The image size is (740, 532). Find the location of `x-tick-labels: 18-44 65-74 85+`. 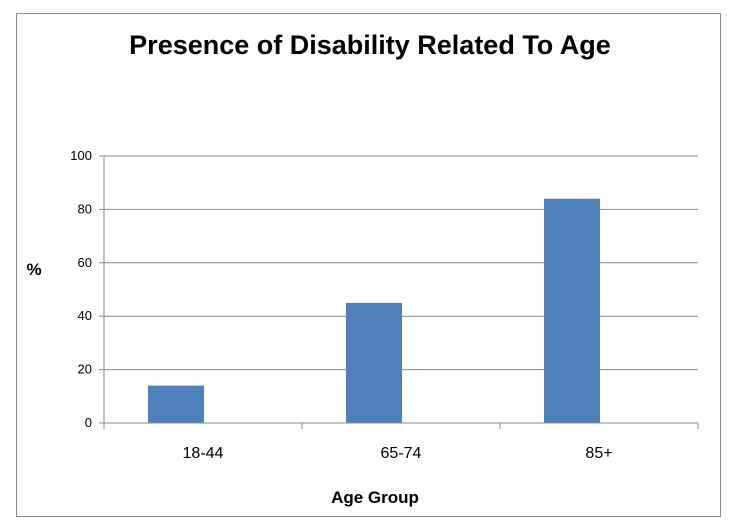

x-tick-labels: 18-44 65-74 85+ is located at coordinates (398, 453).